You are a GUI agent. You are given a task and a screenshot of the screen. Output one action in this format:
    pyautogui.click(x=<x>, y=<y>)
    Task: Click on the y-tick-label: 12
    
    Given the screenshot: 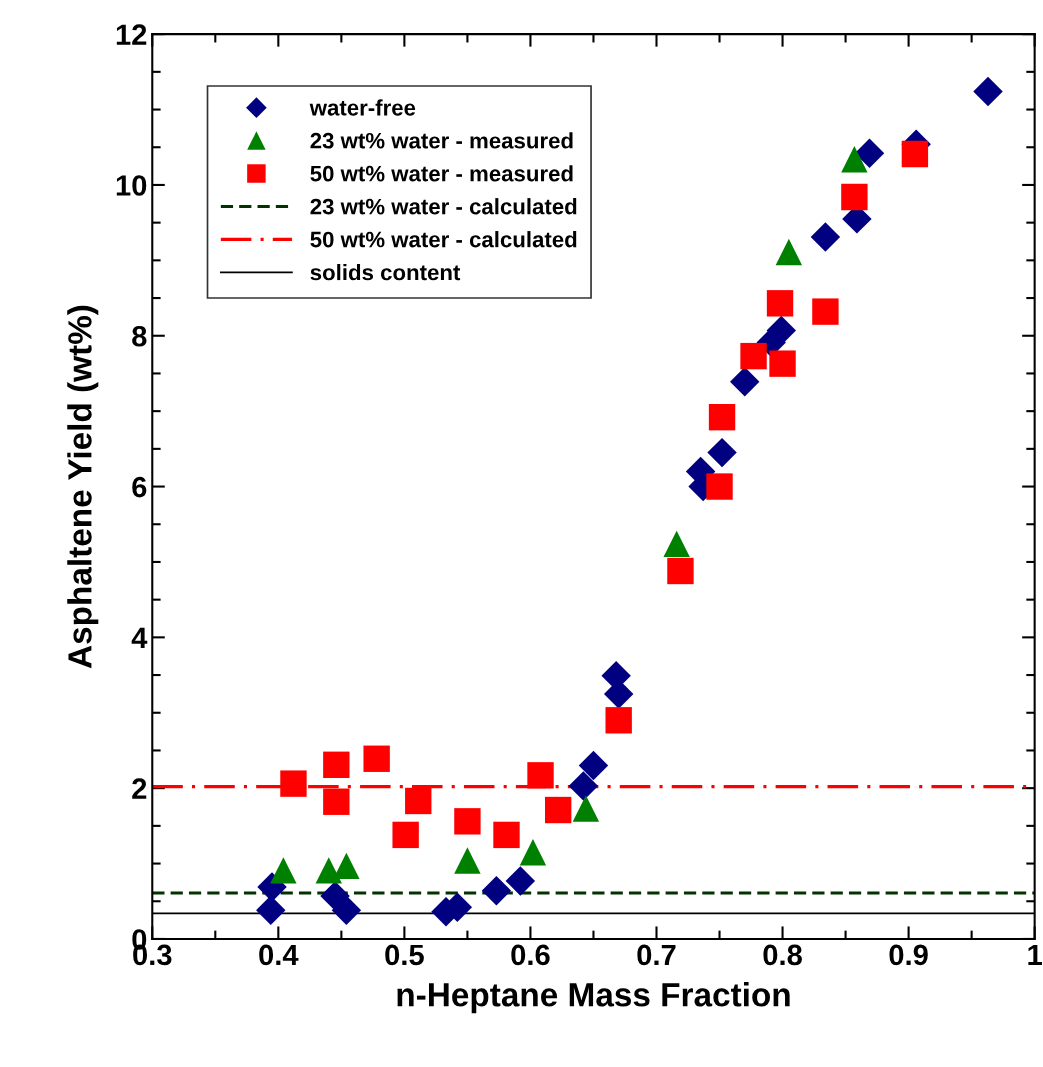 What is the action you would take?
    pyautogui.click(x=131, y=34)
    